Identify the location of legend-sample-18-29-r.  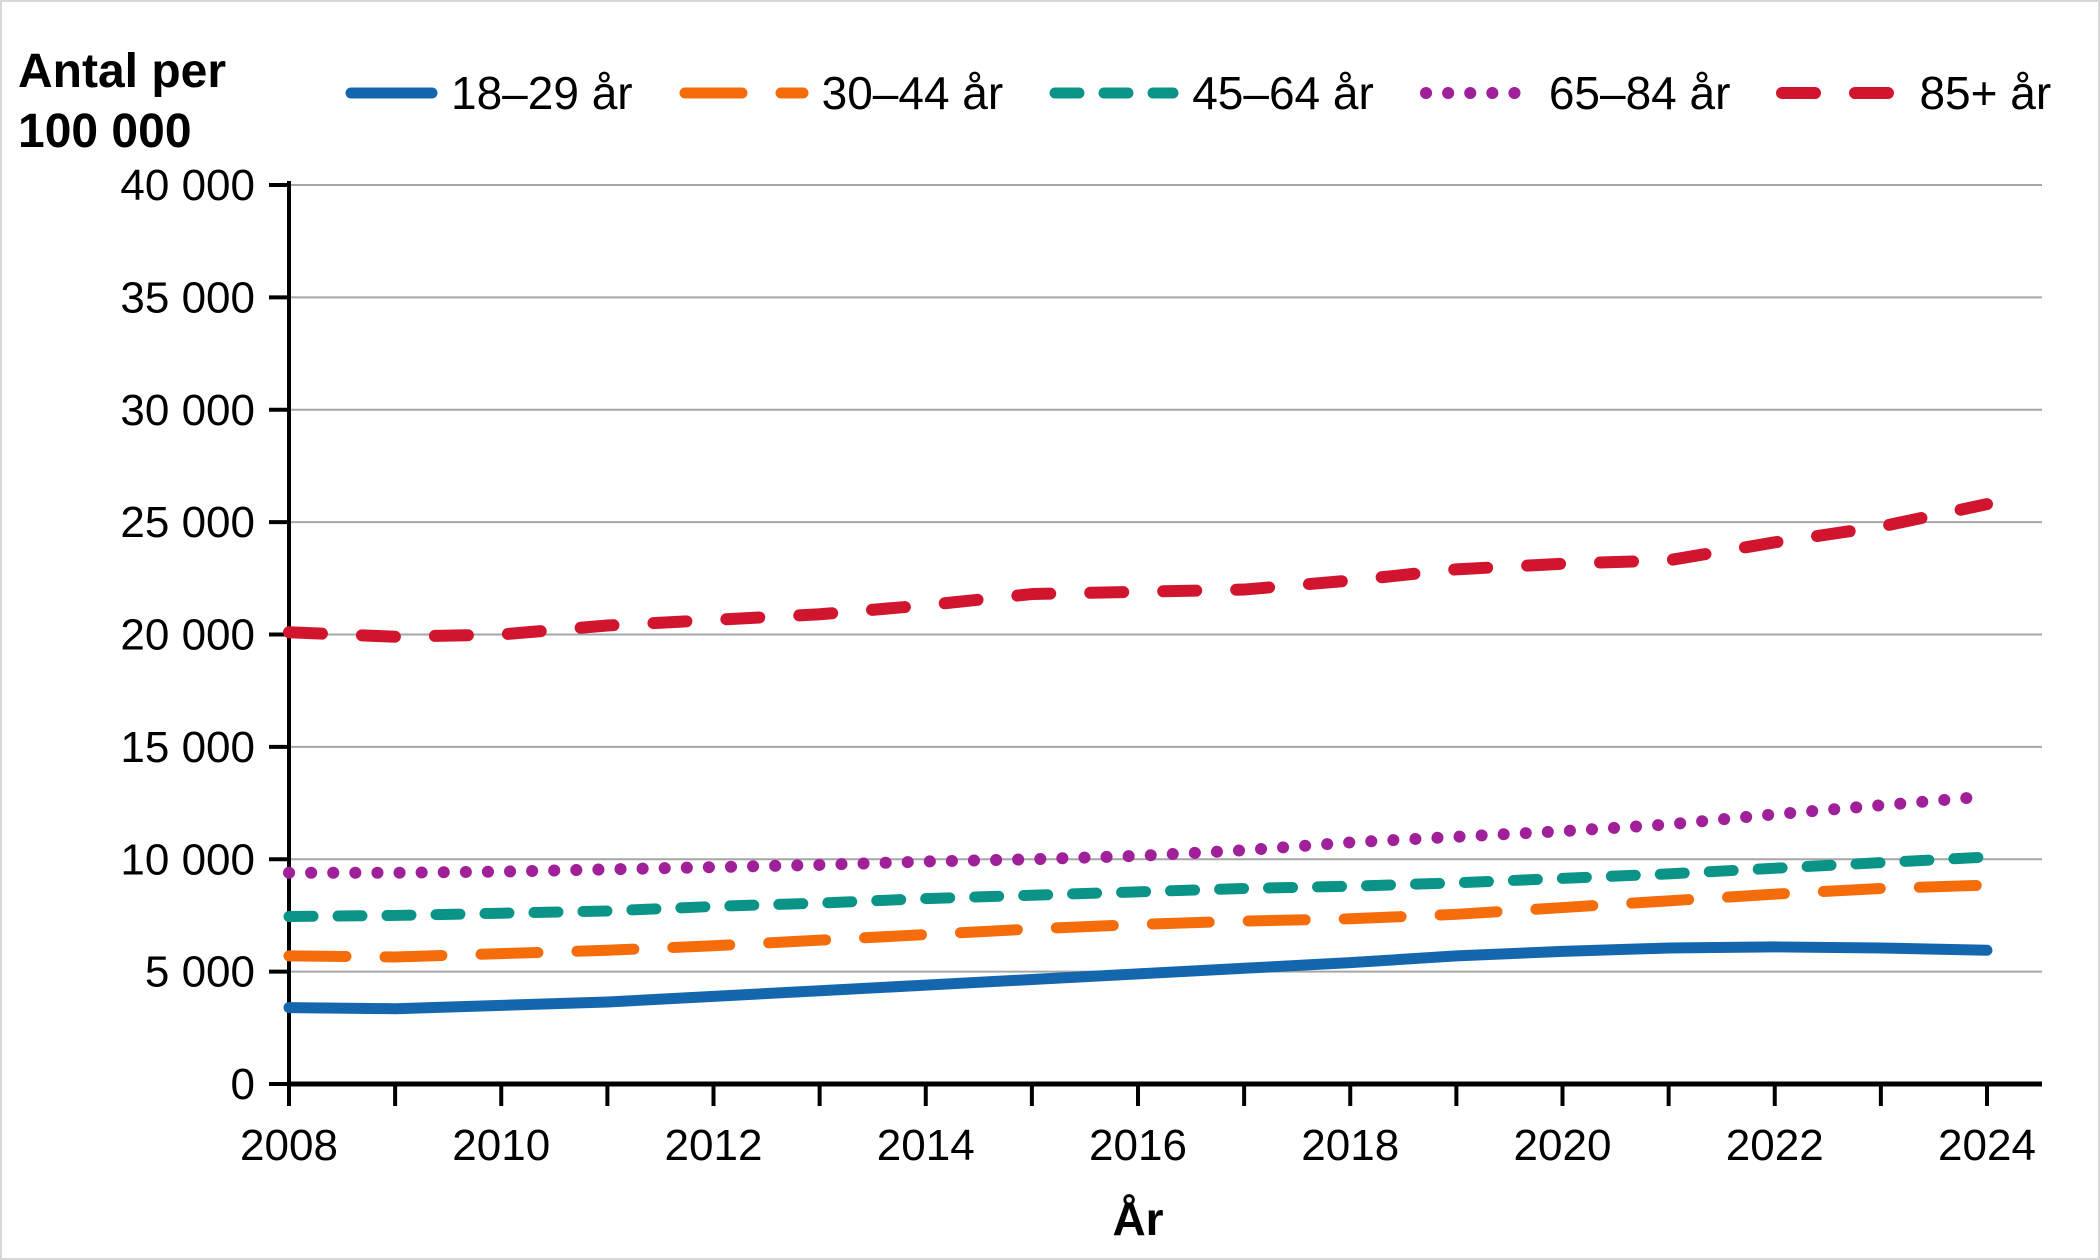
(391, 93).